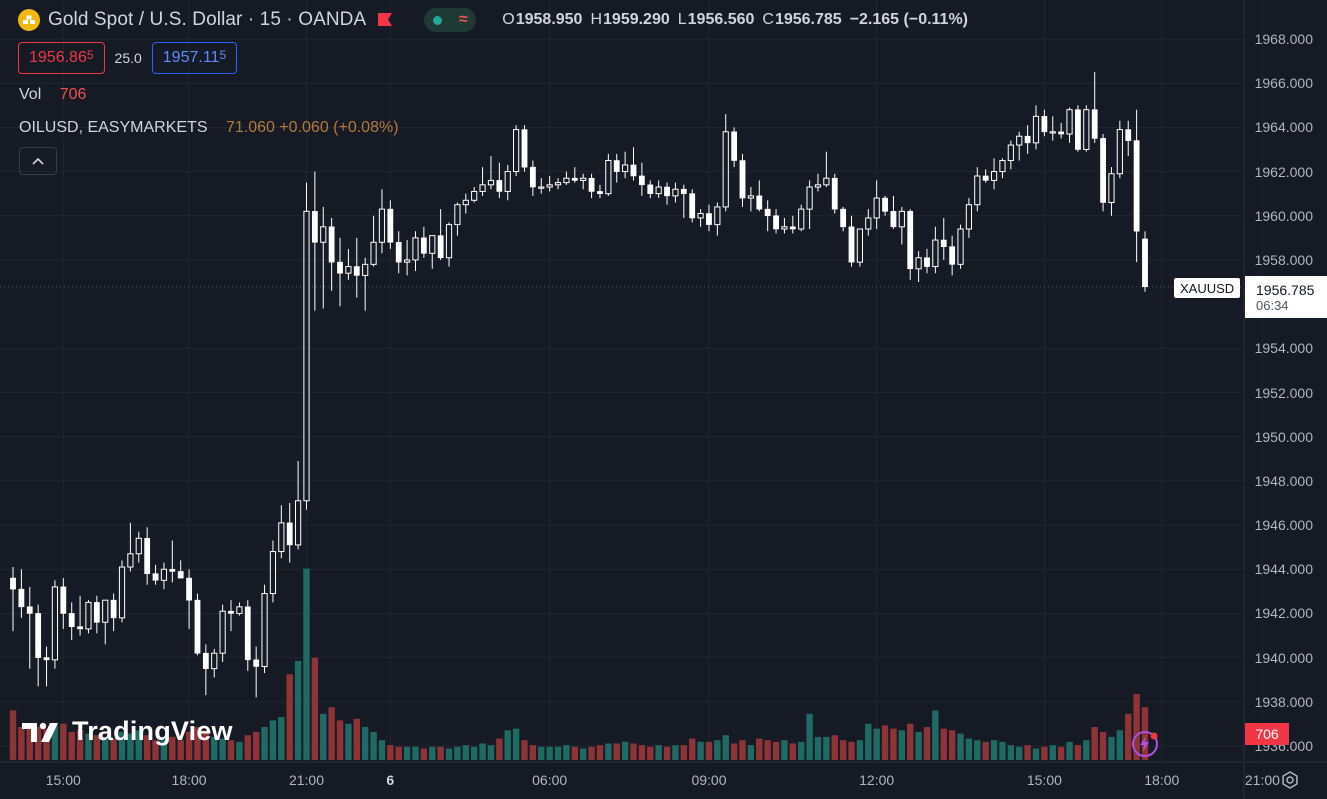 Image resolution: width=1327 pixels, height=799 pixels. I want to click on price-tick-label: 1958.000, so click(1283, 259).